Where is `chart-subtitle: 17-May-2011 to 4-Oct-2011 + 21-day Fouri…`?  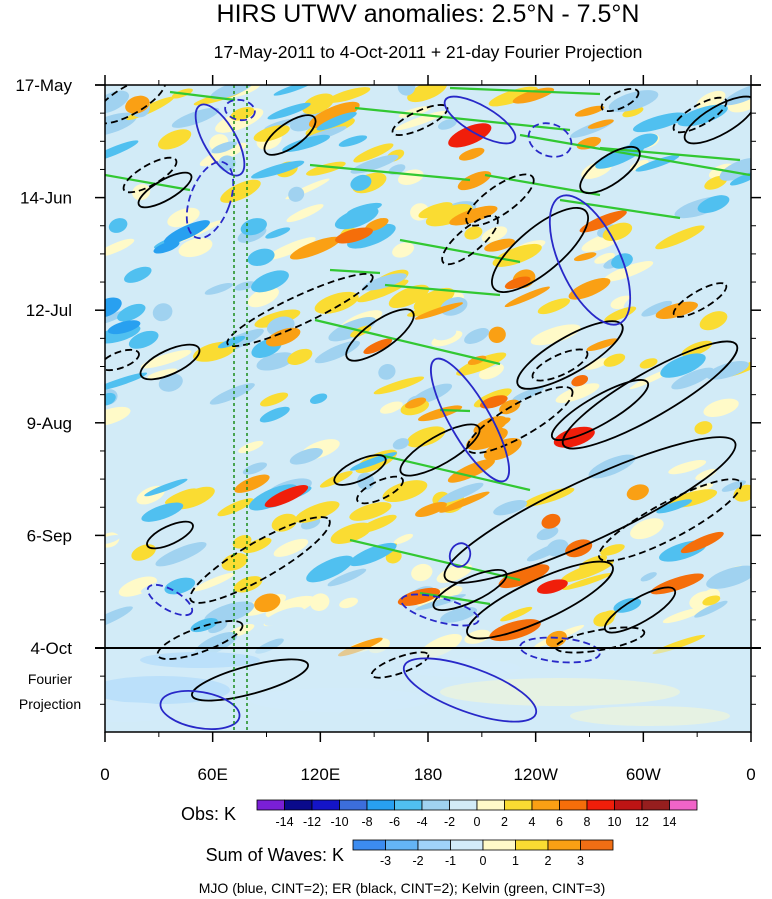
chart-subtitle: 17-May-2011 to 4-Oct-2011 + 21-day Fouri… is located at coordinates (428, 52).